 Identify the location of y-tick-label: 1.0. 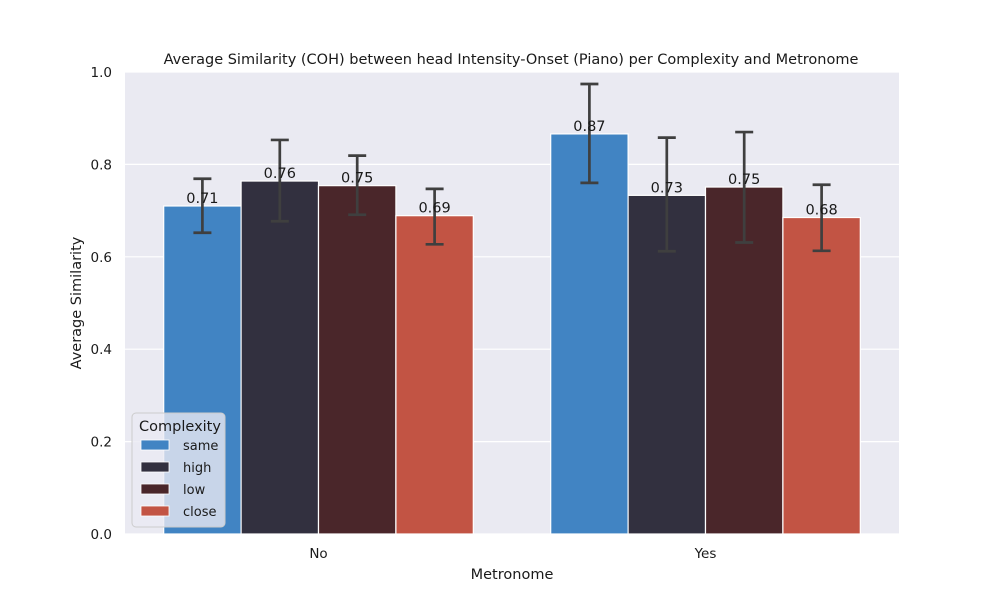
(101, 73).